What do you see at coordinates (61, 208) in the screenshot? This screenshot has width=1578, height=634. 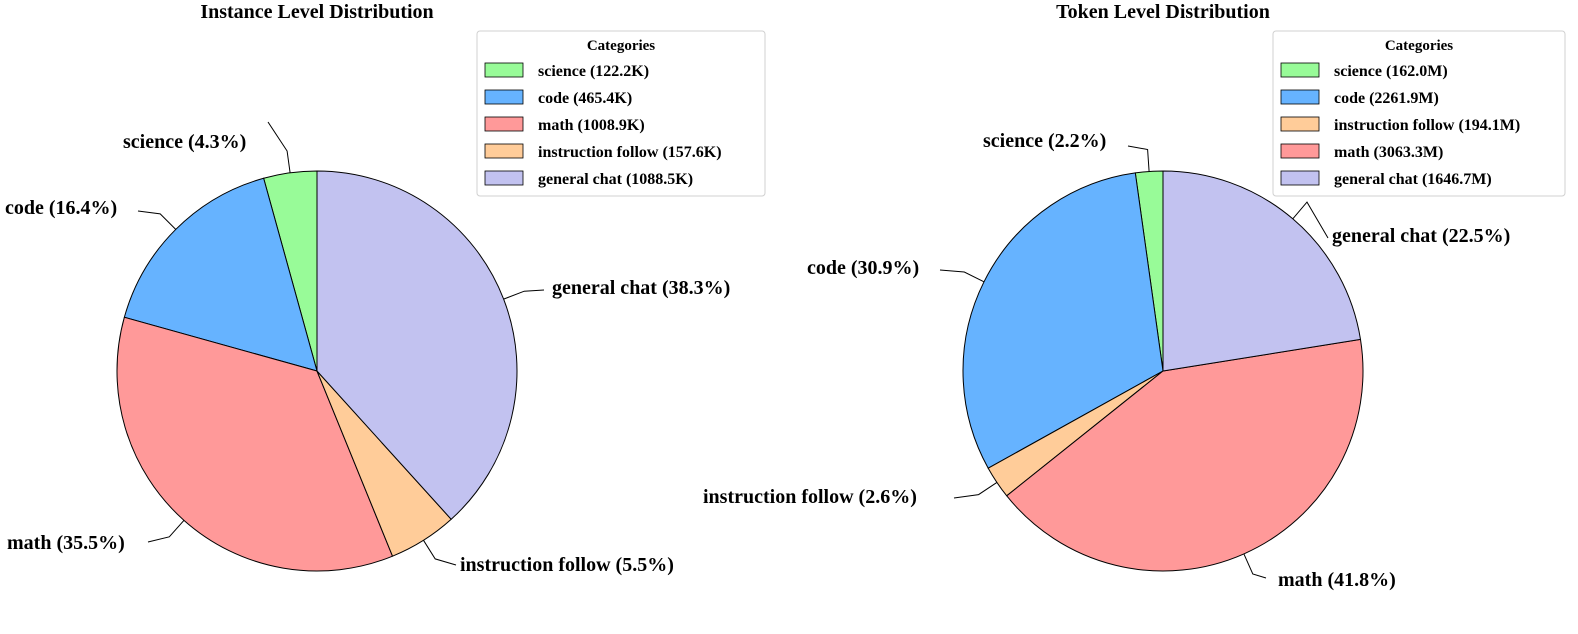 I see `slice-label-code: code (16.4%)` at bounding box center [61, 208].